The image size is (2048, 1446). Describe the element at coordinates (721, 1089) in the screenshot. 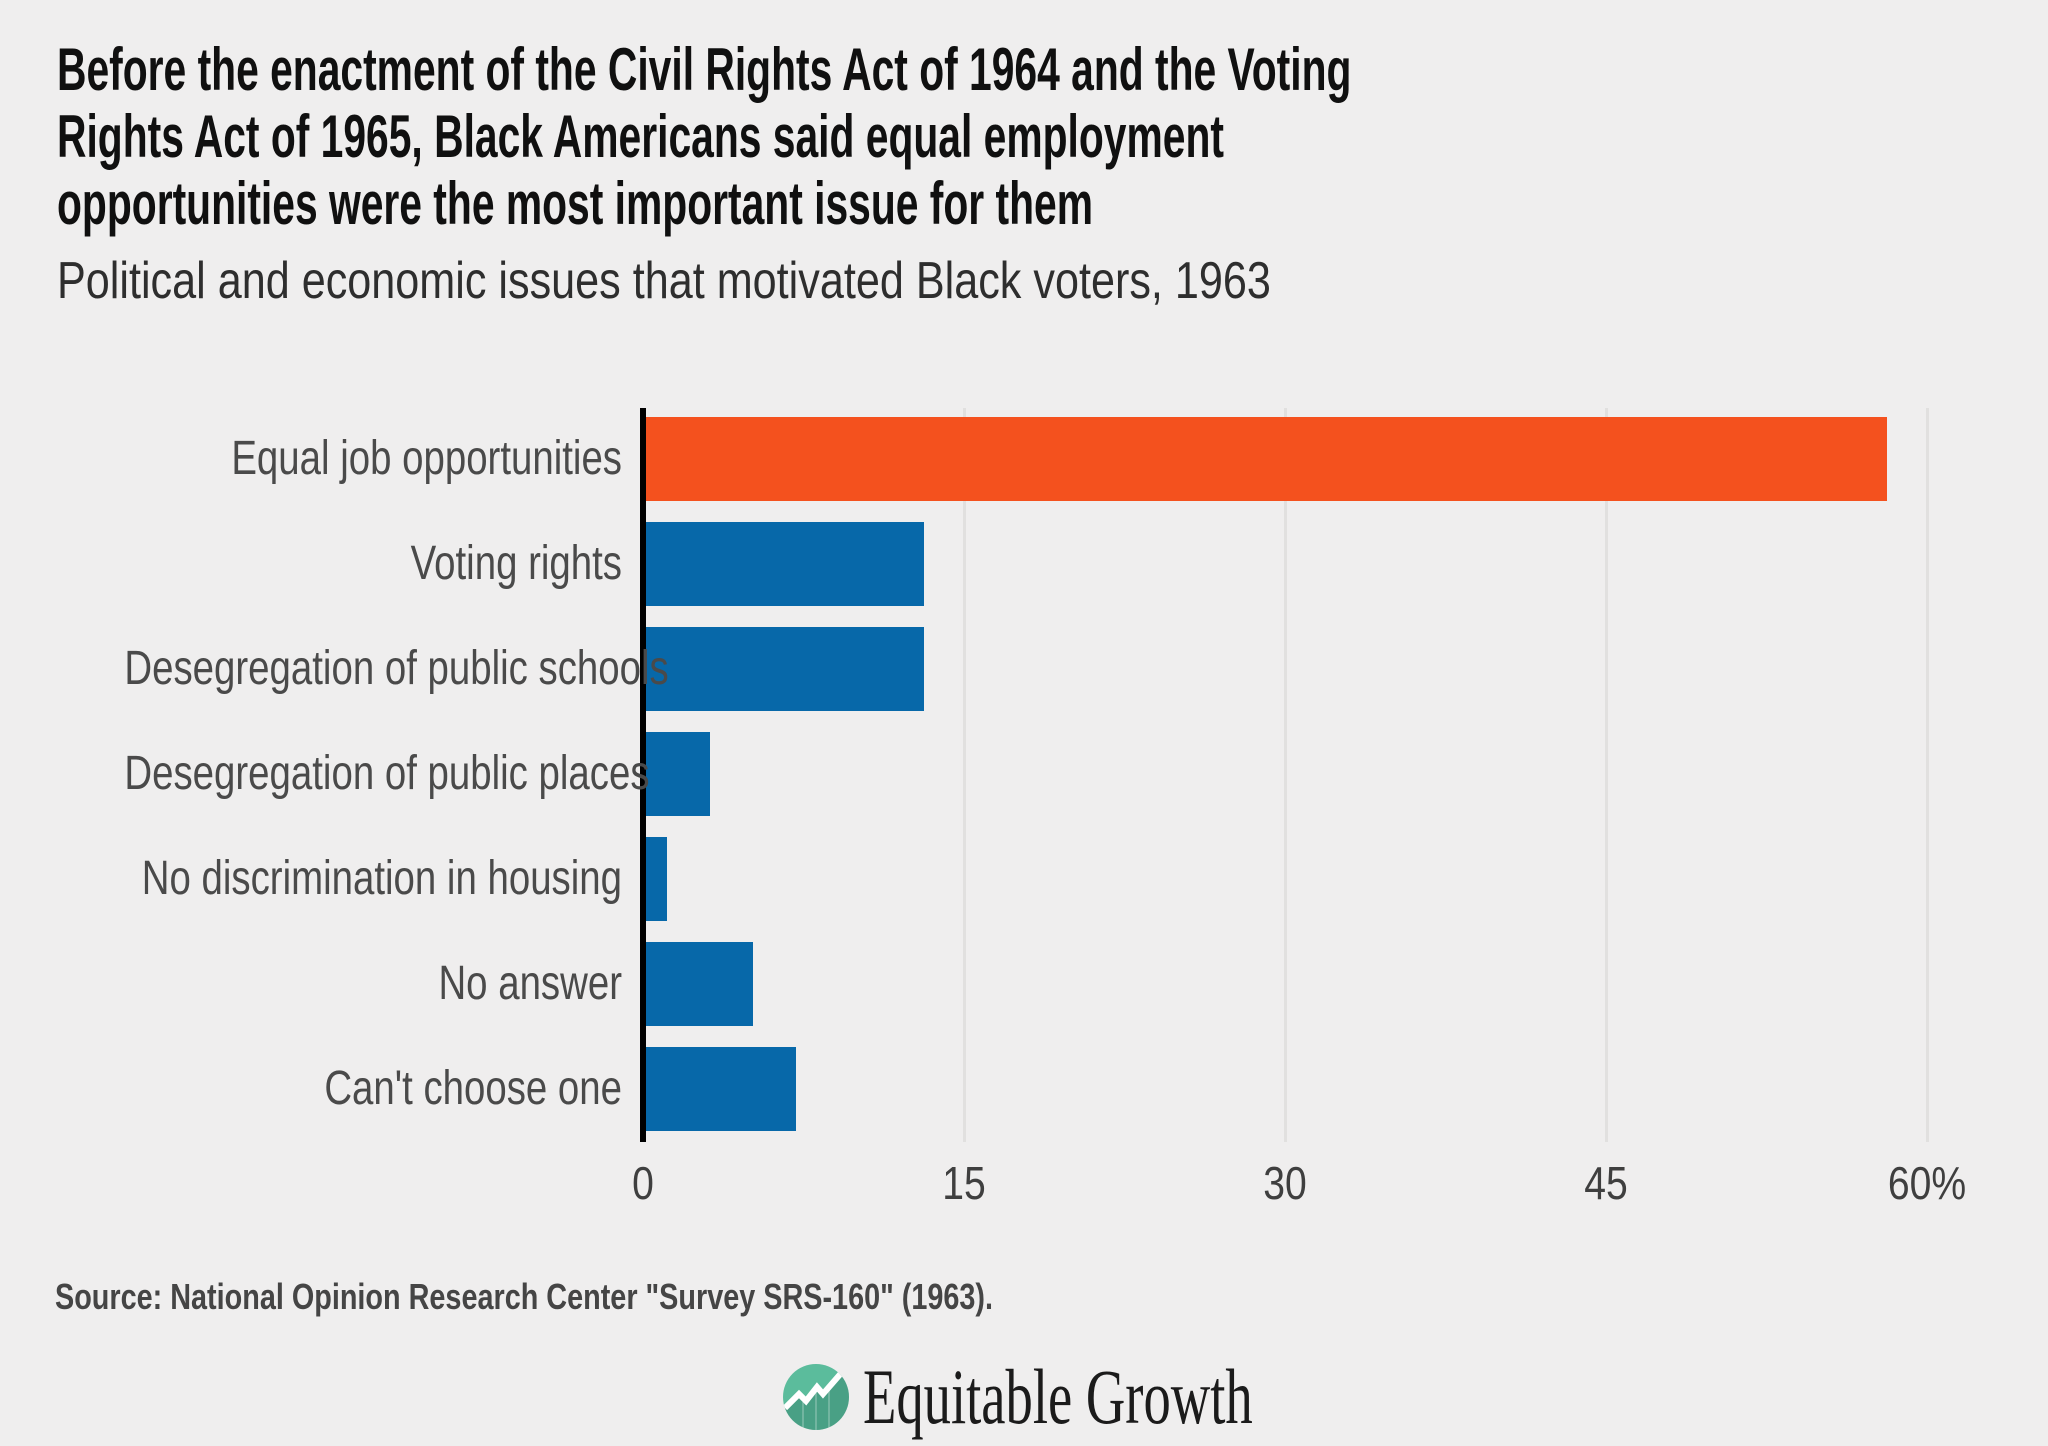

I see `bar-can-t-choose-one` at that location.